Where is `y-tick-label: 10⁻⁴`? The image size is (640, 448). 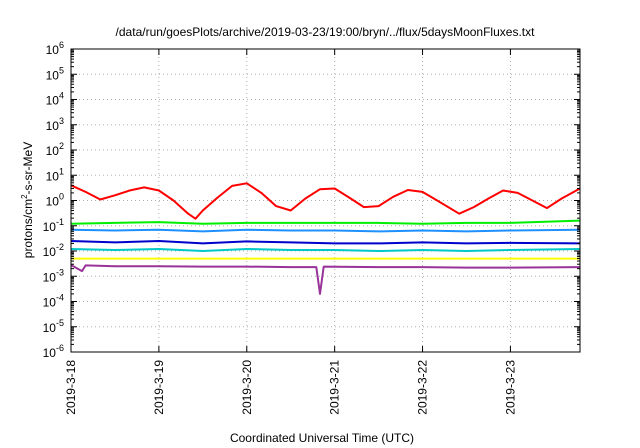
y-tick-label: 10⁻⁴ is located at coordinates (53, 301).